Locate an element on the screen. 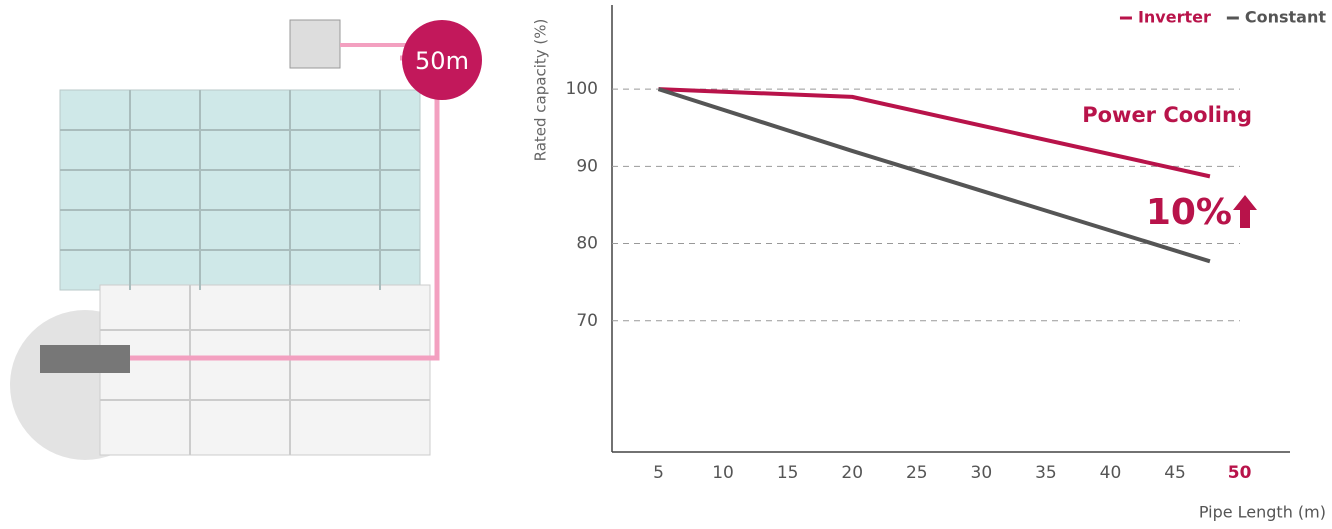 The image size is (1332, 529). x-tick-label: 20 is located at coordinates (852, 473).